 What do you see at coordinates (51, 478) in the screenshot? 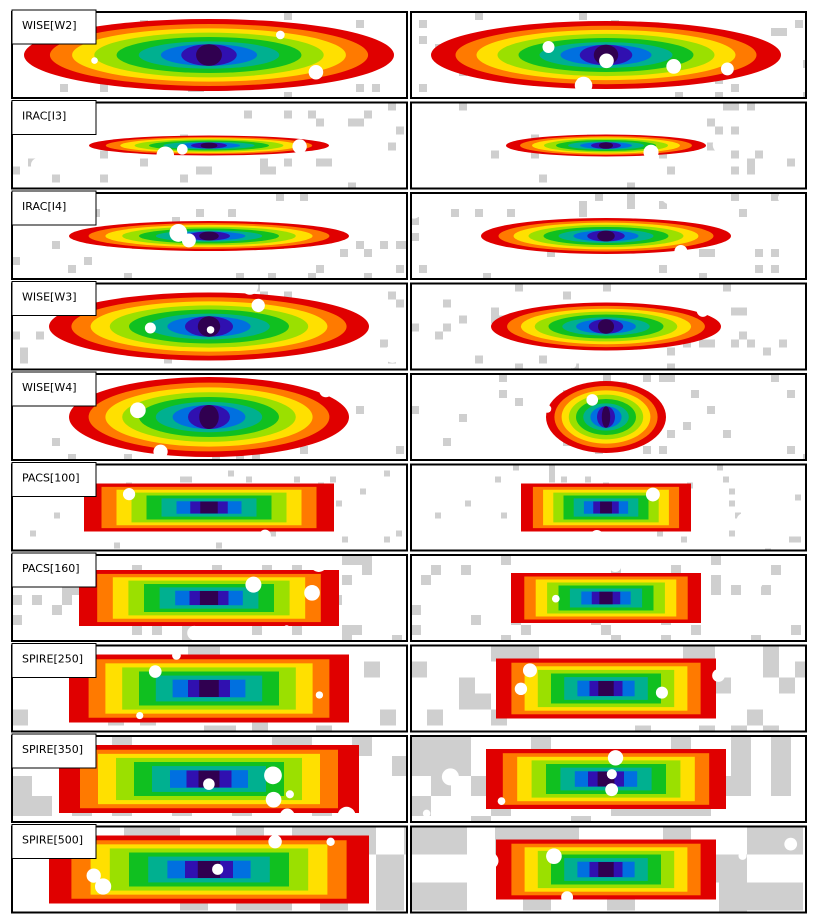
I see `panel-label: PACS[100]` at bounding box center [51, 478].